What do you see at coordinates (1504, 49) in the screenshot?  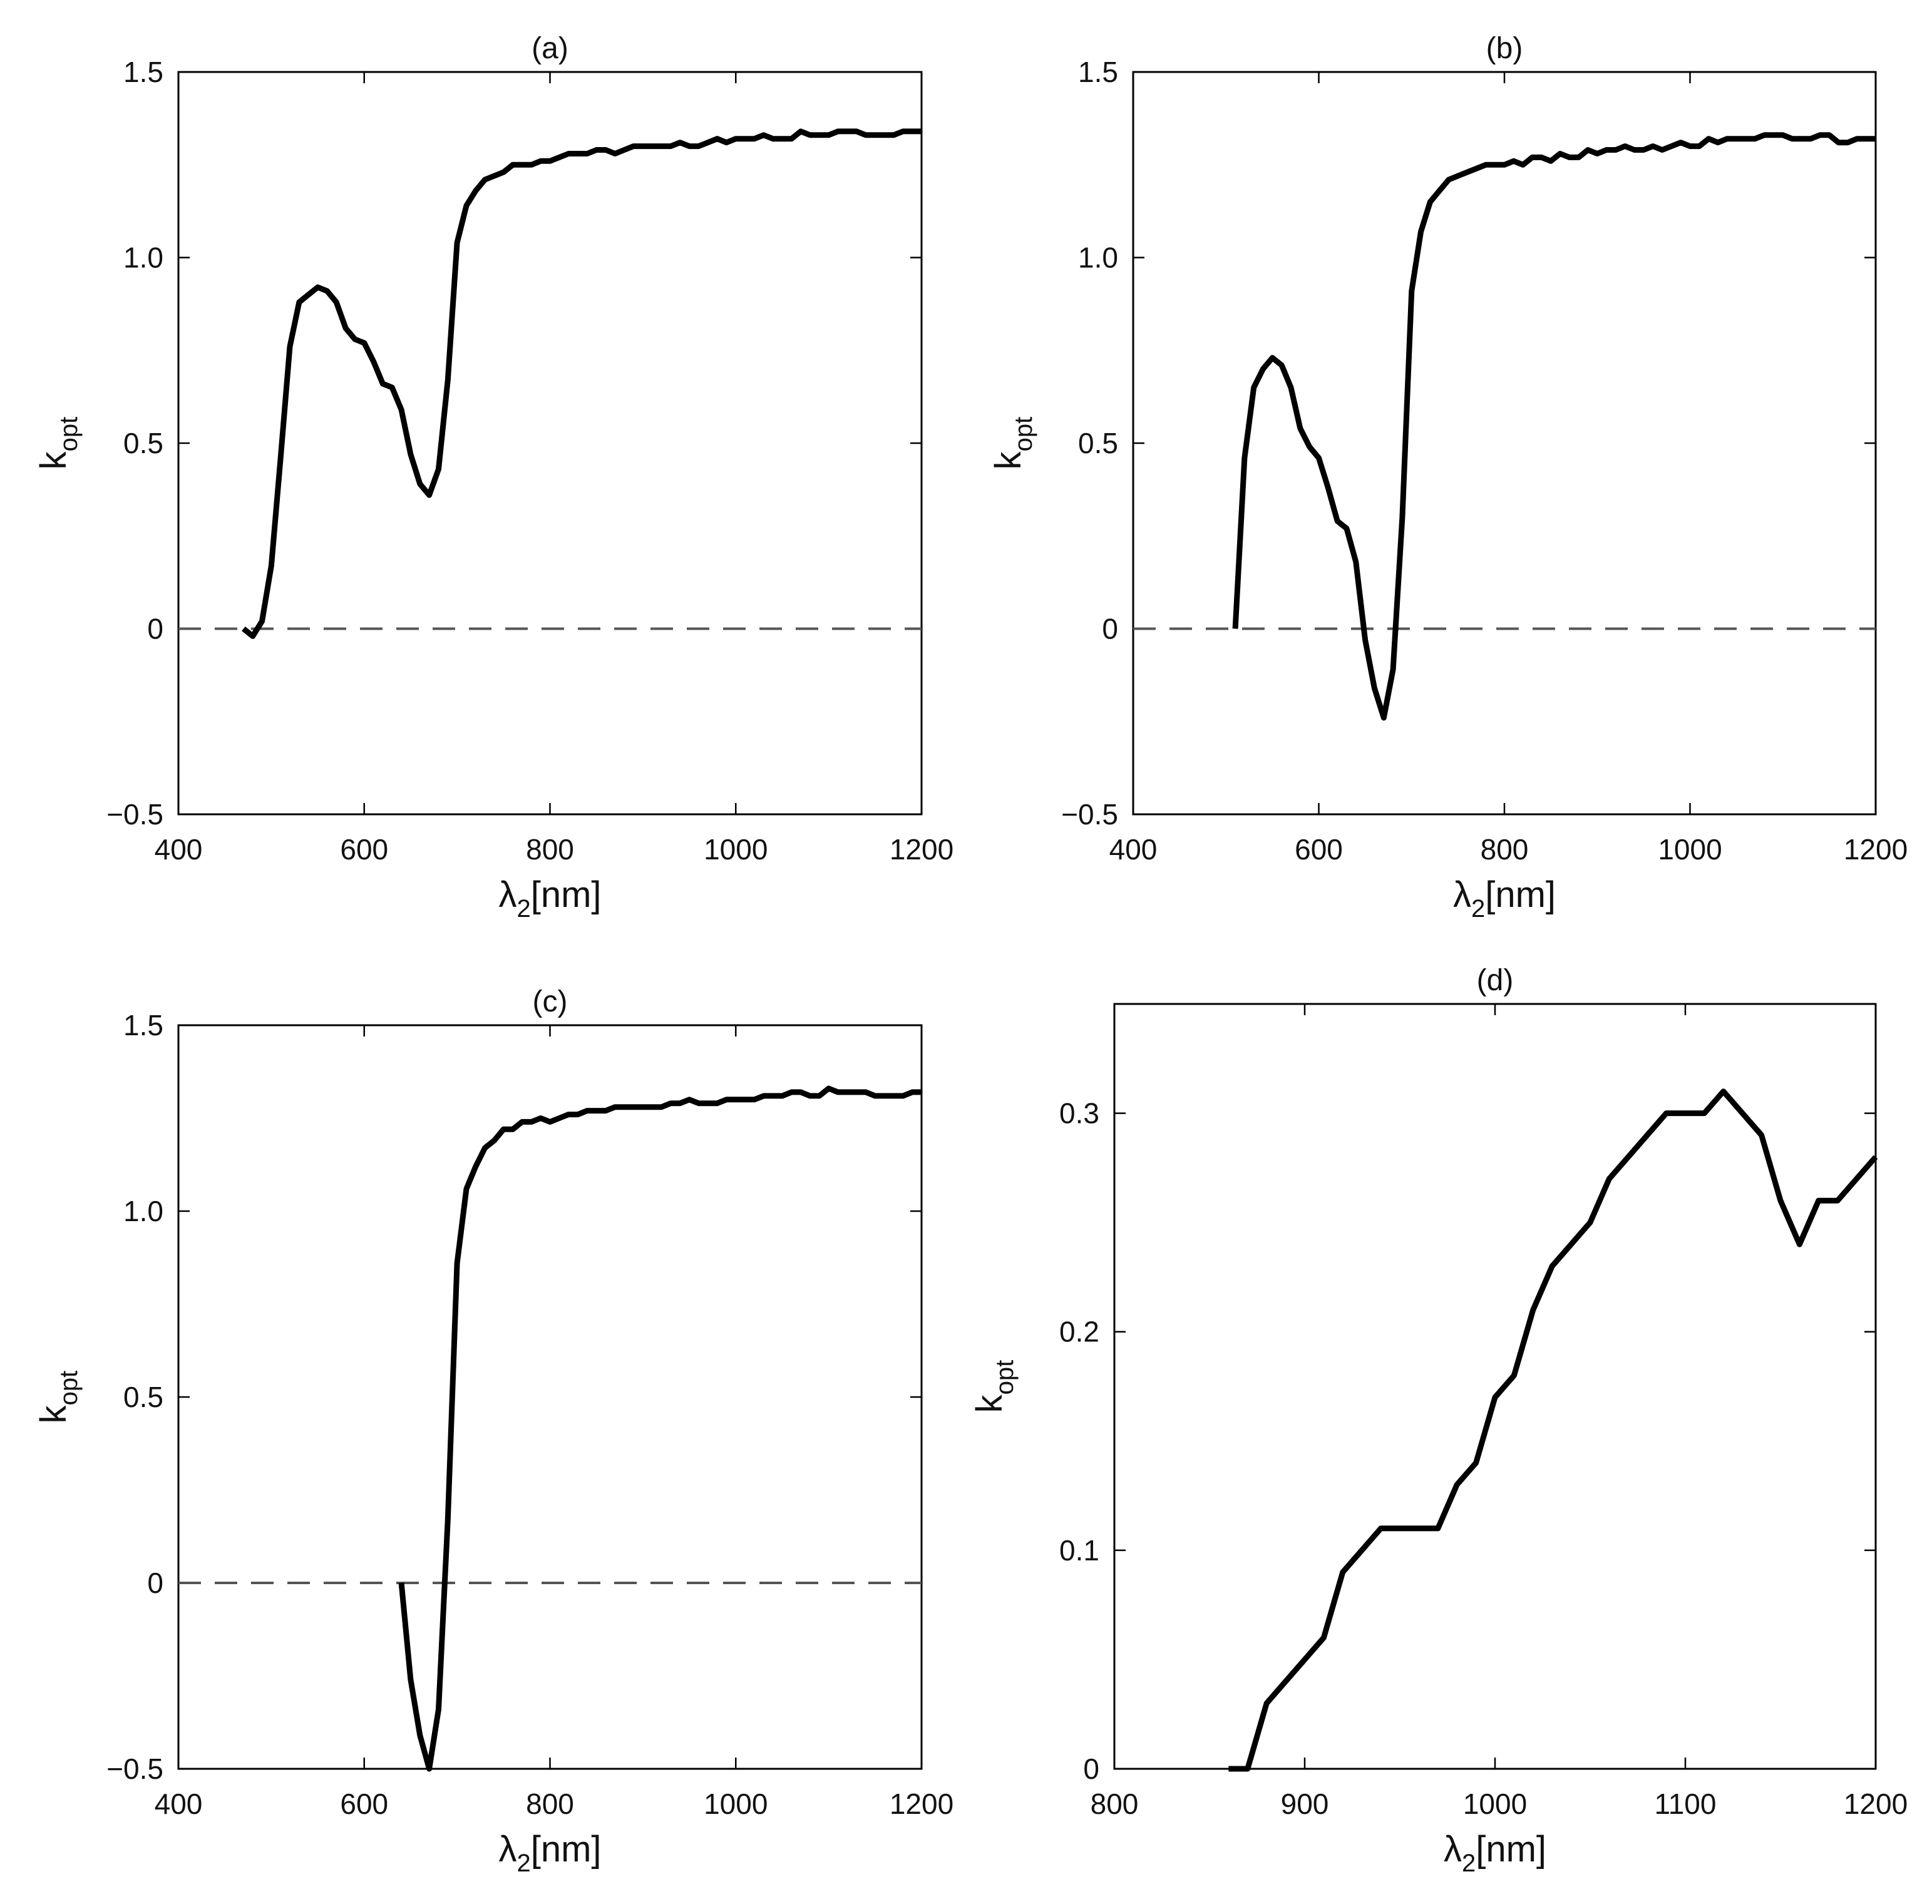 I see `panel-title: (b)` at bounding box center [1504, 49].